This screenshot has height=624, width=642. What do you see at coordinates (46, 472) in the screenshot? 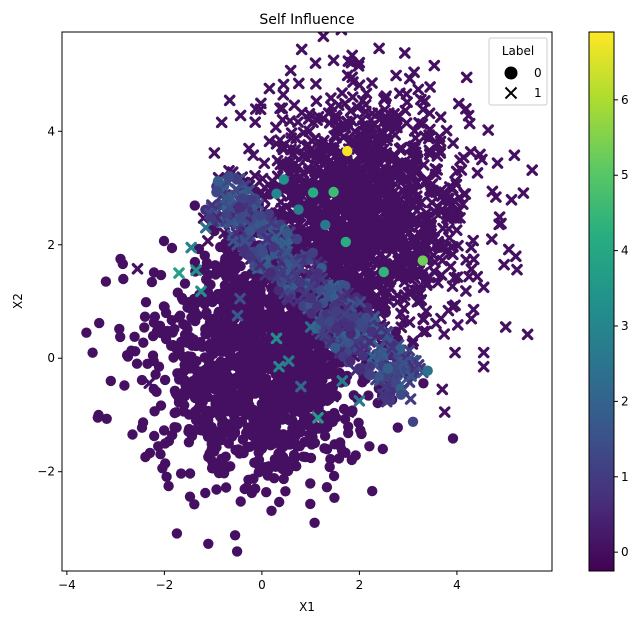
I see `y-tick-label: −2` at bounding box center [46, 472].